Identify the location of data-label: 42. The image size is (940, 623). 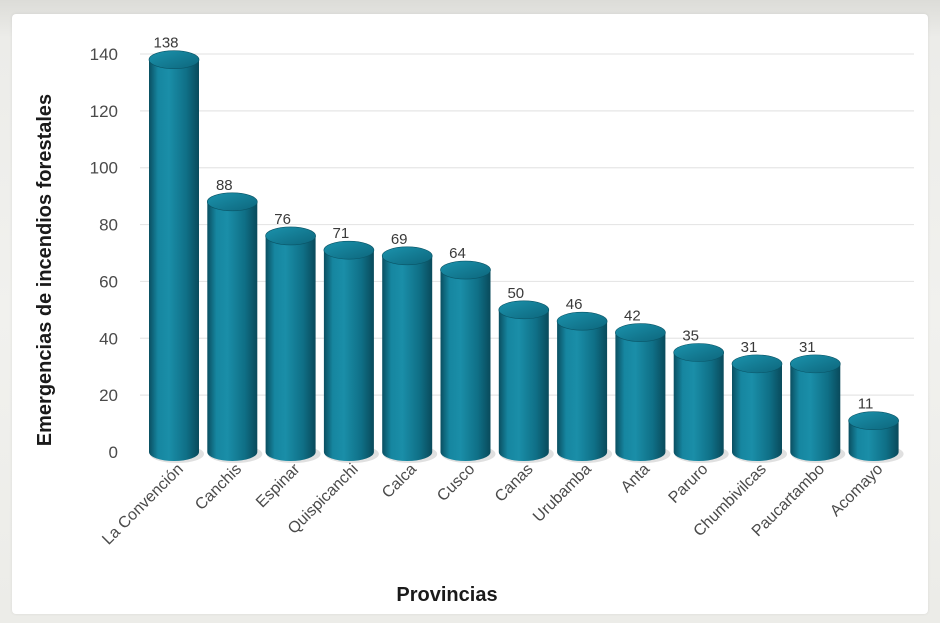
(632, 316).